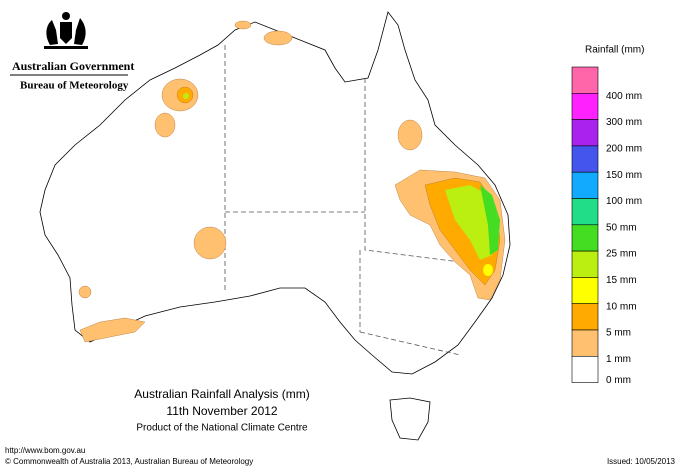 Image resolution: width=680 pixels, height=467 pixels. I want to click on agency-name: Bureau of Meteorology, so click(74, 86).